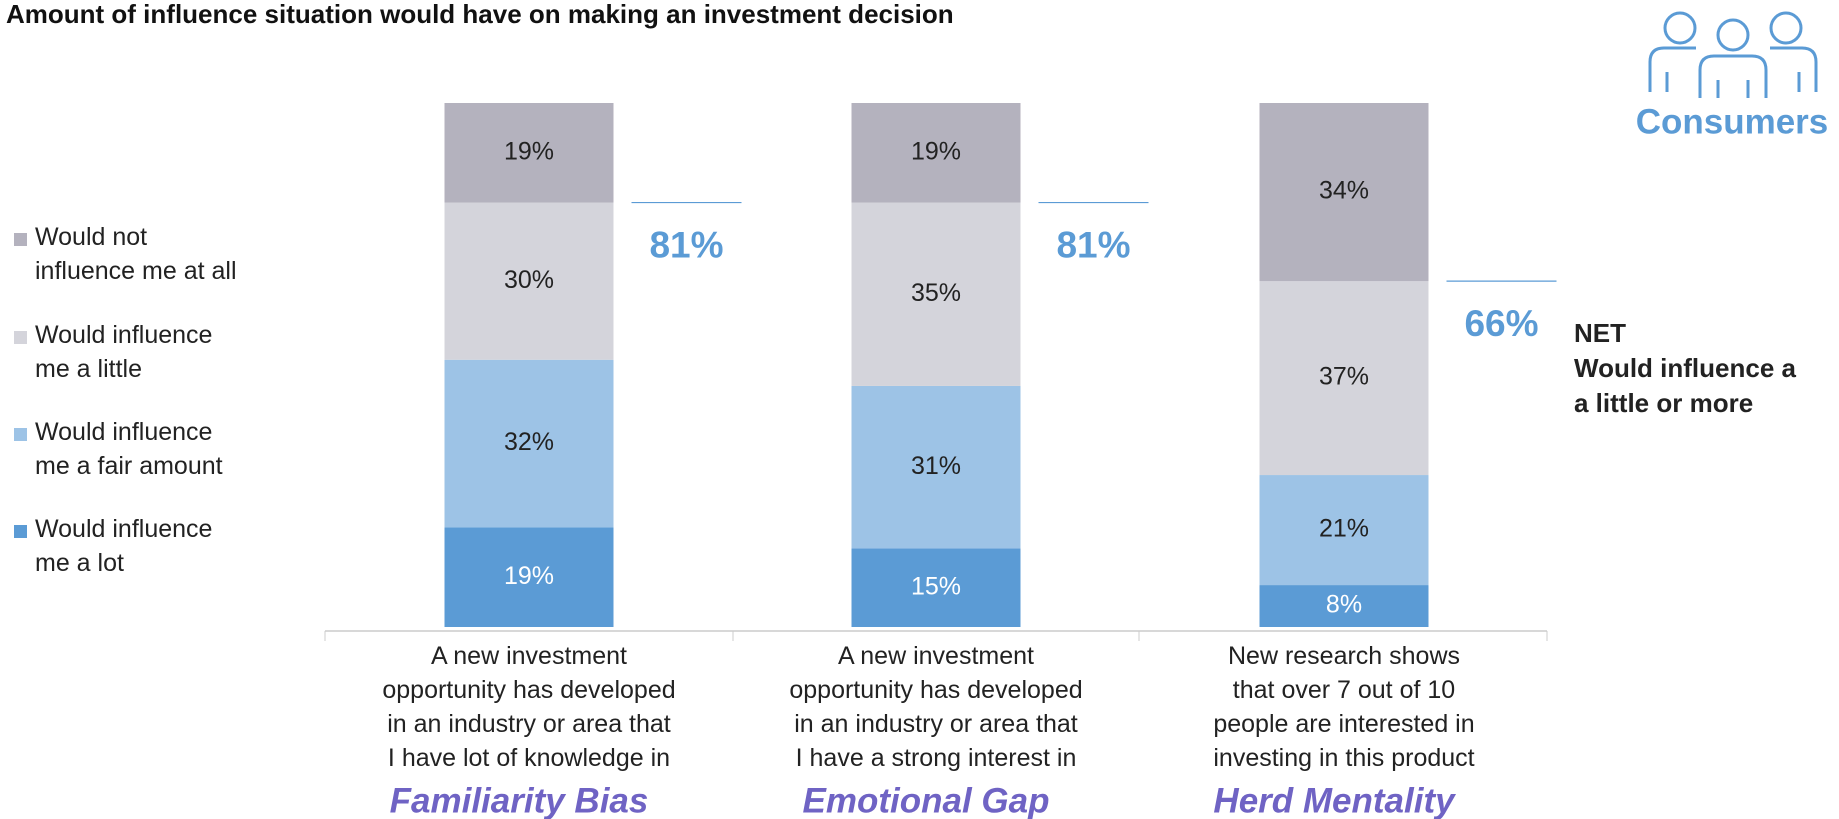 The height and width of the screenshot is (819, 1839). What do you see at coordinates (129, 449) in the screenshot?
I see `legend-label: Would influence me a fair amount` at bounding box center [129, 449].